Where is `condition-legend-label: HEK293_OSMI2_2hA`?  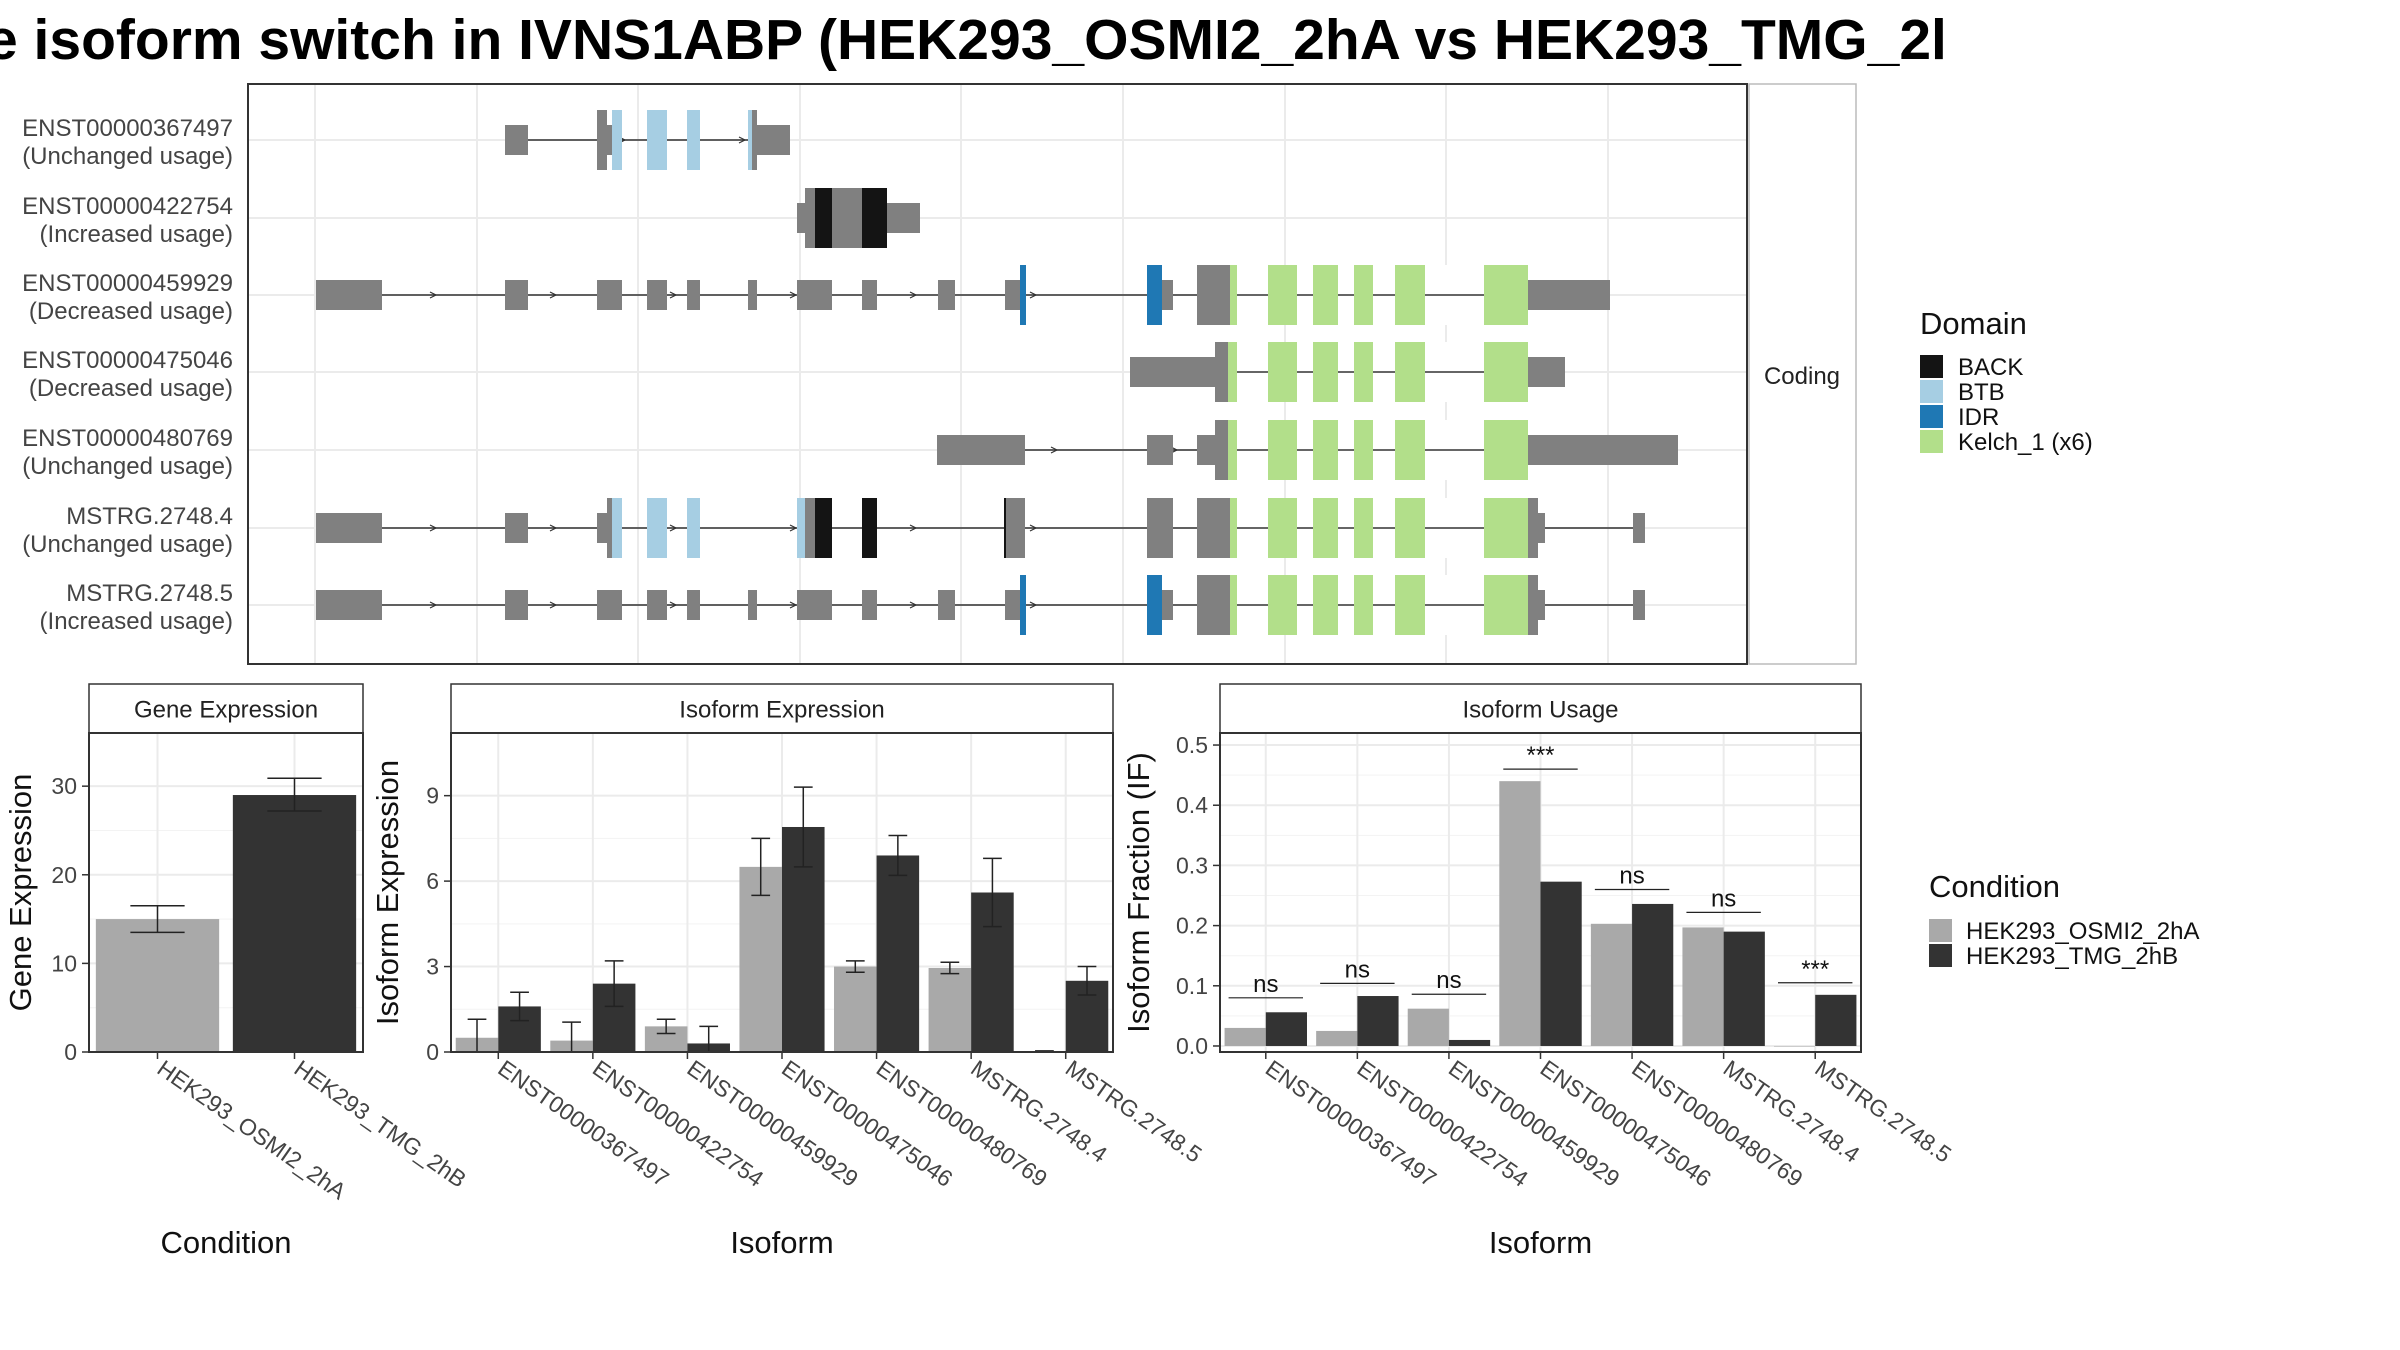 condition-legend-label: HEK293_OSMI2_2hA is located at coordinates (2082, 931).